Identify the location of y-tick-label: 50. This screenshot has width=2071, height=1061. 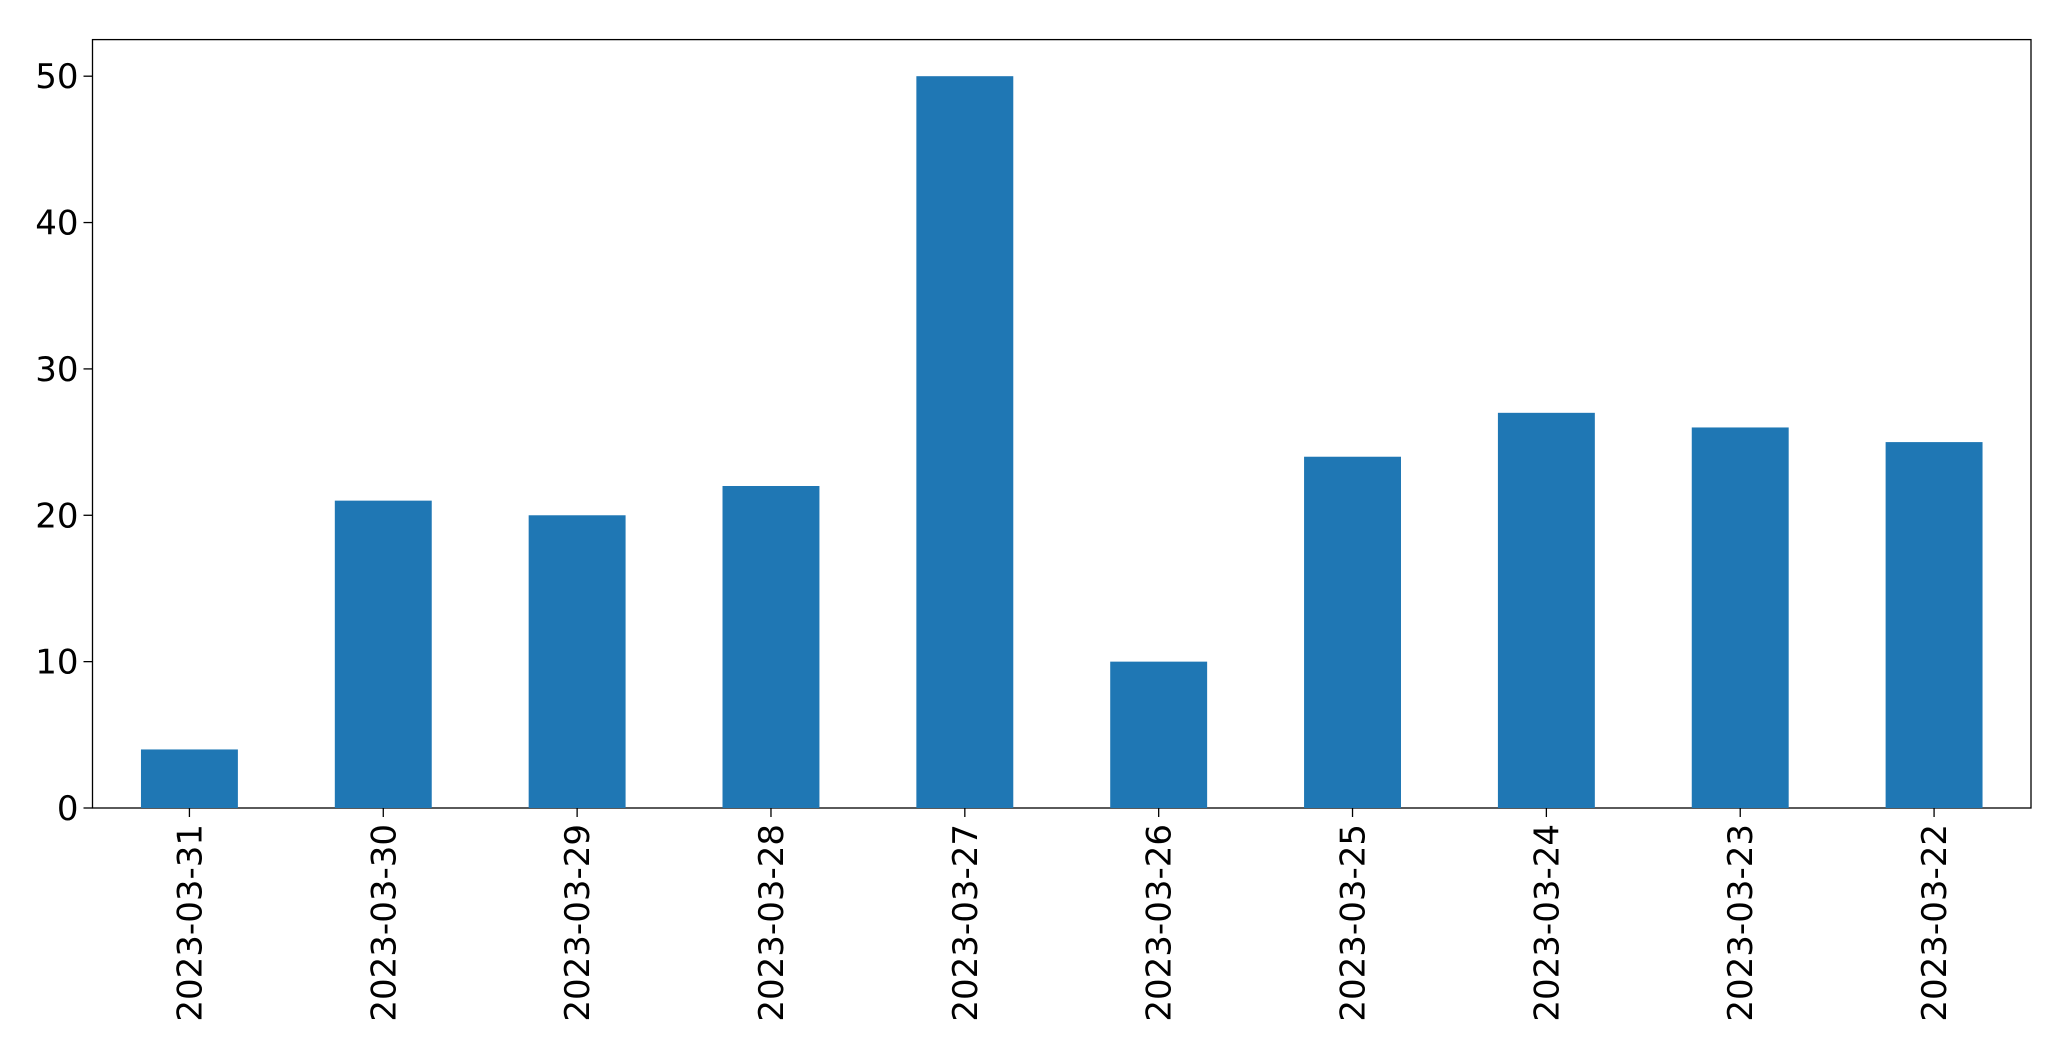
(56, 77).